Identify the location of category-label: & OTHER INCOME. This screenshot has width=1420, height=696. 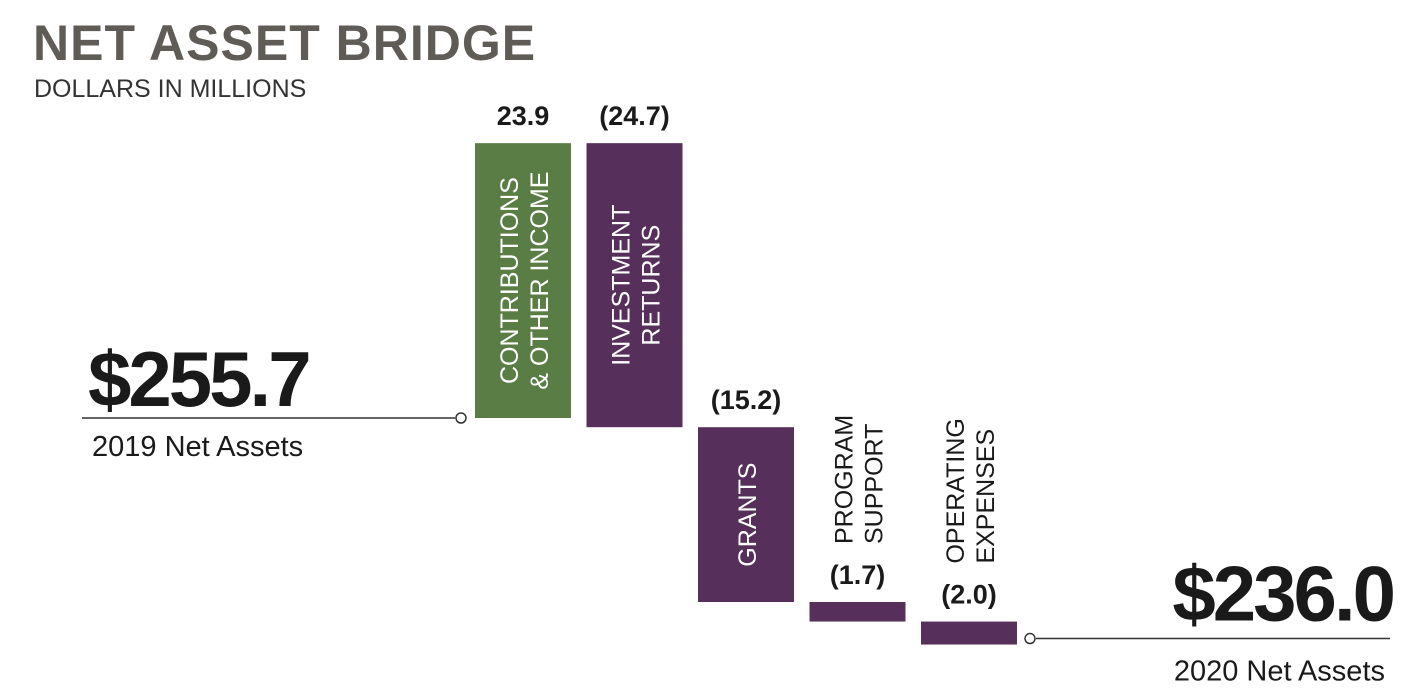
(540, 281).